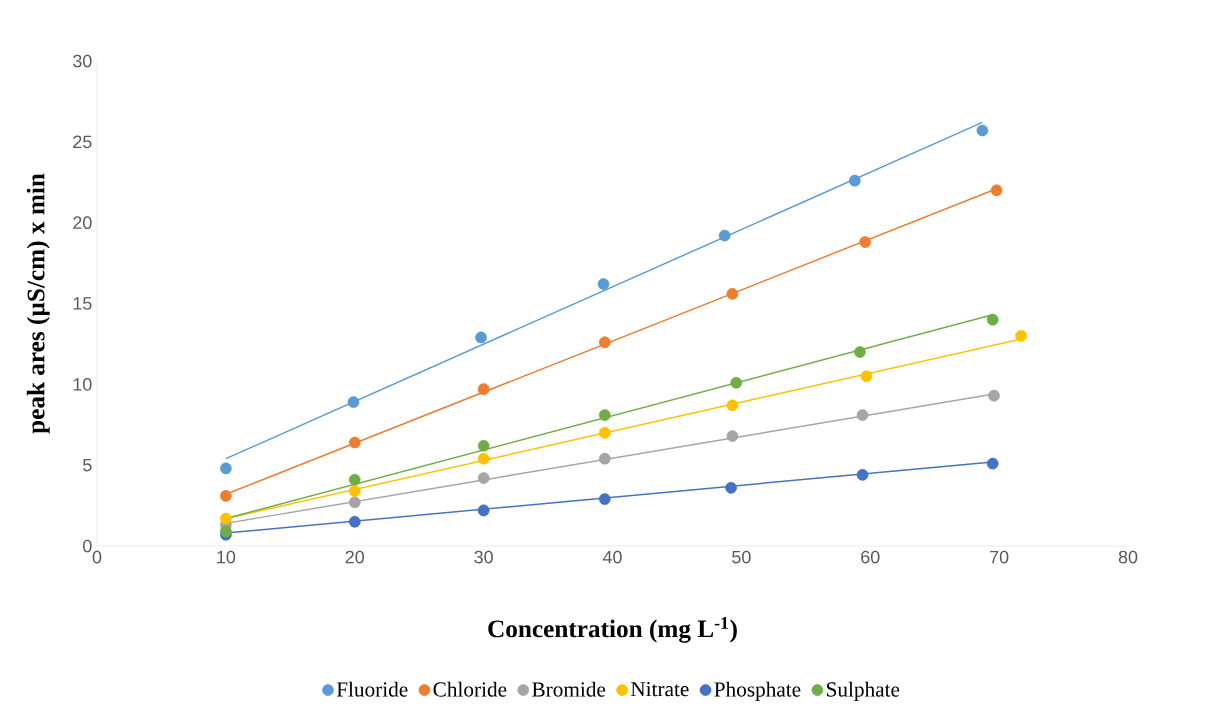 This screenshot has width=1206, height=722. What do you see at coordinates (82, 384) in the screenshot?
I see `y-tick-label: 10` at bounding box center [82, 384].